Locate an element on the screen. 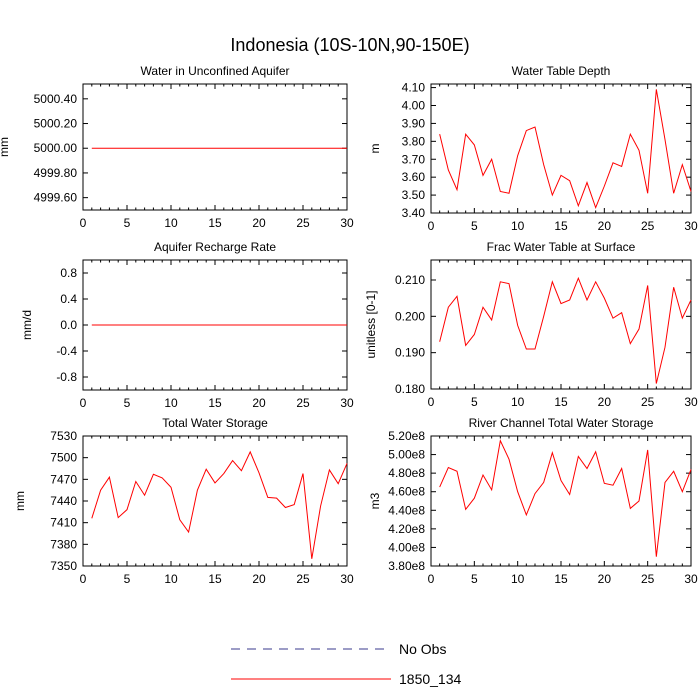 Image resolution: width=700 pixels, height=700 pixels. y-tick-label: 5.00e8 is located at coordinates (406, 455).